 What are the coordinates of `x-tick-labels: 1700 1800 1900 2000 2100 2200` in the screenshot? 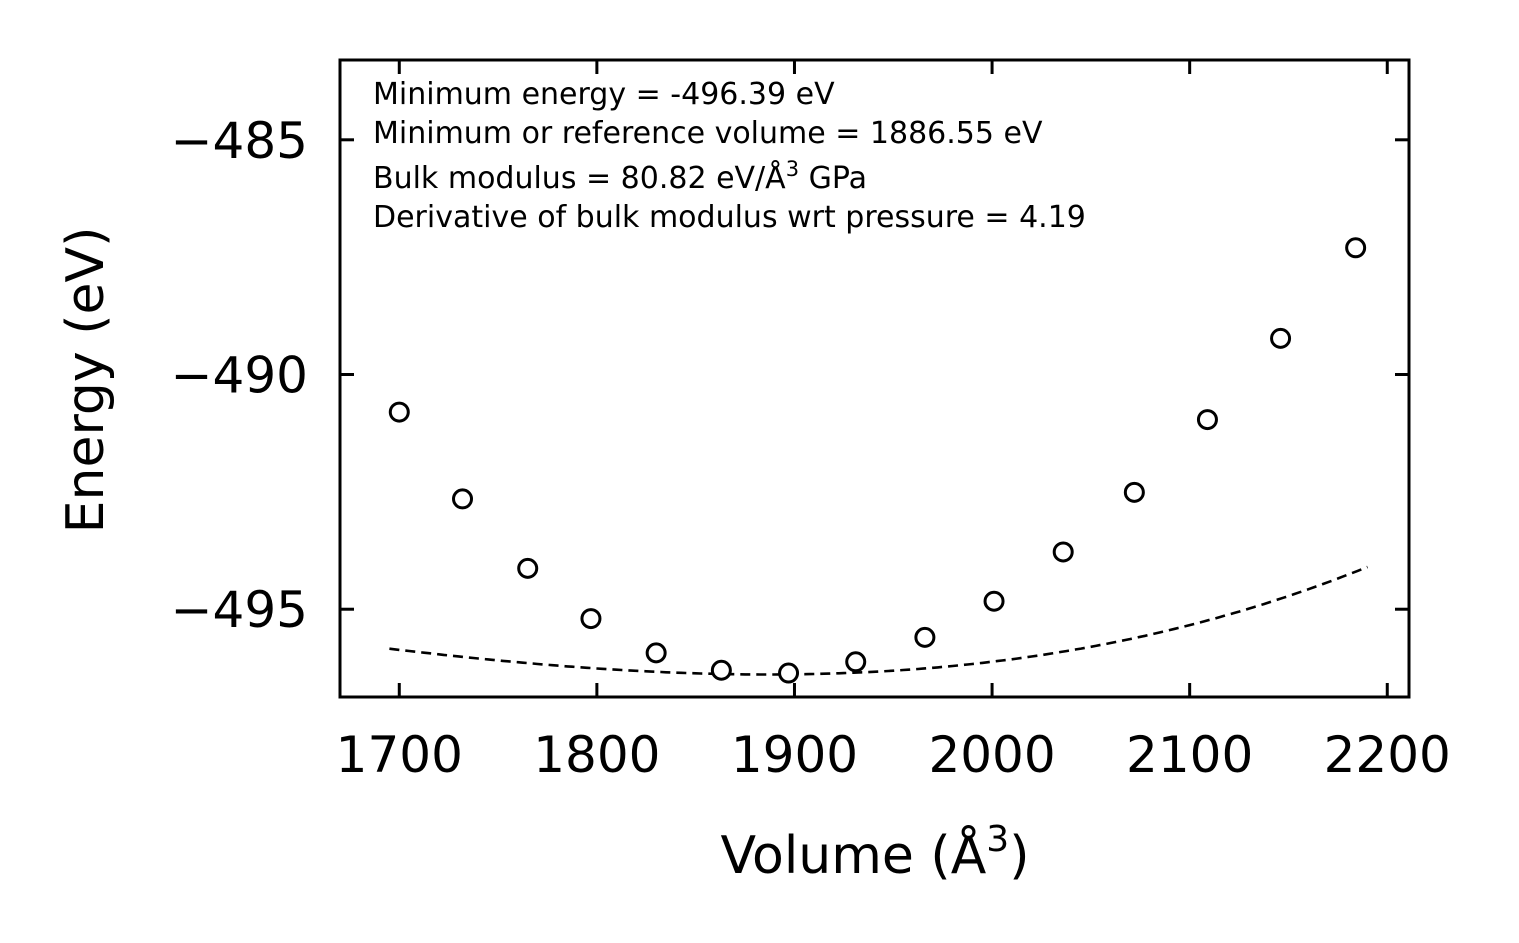 It's located at (893, 755).